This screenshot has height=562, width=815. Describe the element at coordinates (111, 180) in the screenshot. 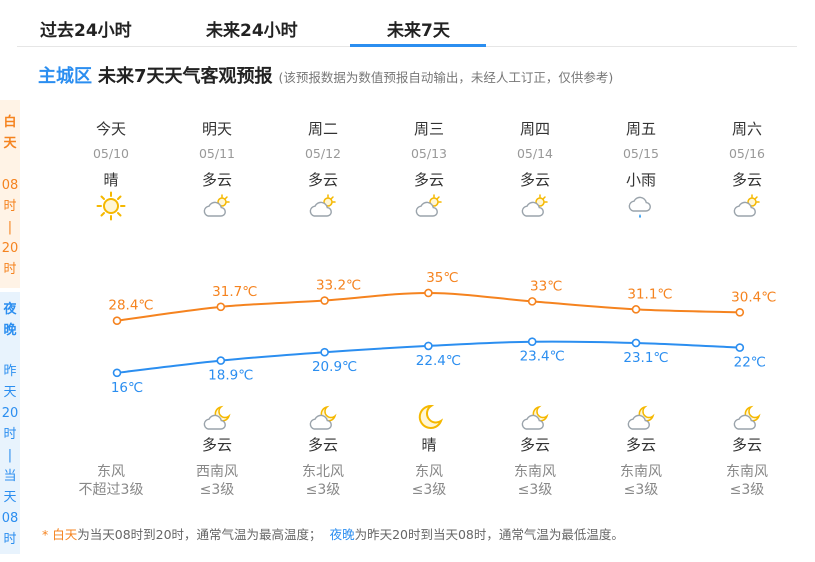

I see `day-condition: 晴` at that location.